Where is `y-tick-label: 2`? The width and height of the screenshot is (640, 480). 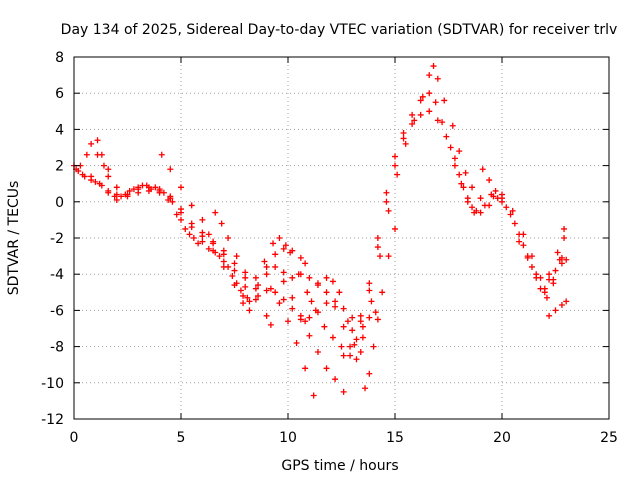 y-tick-label: 2 is located at coordinates (59, 167).